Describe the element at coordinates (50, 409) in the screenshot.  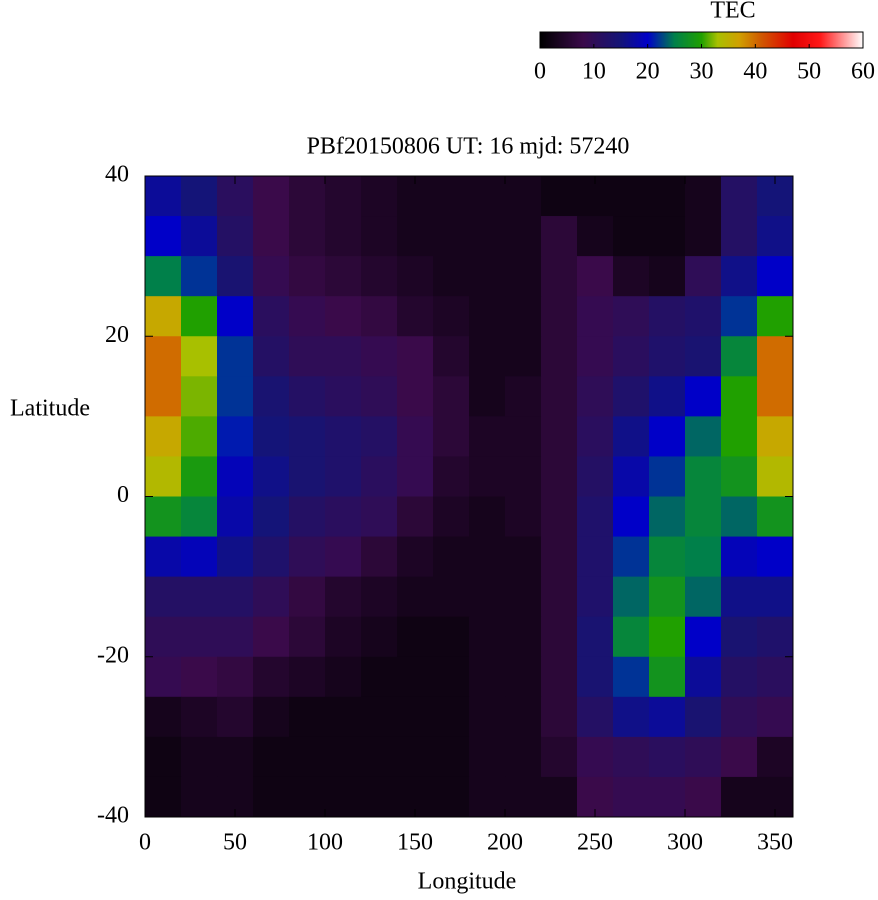
I see `y-axis-label: Latitude` at that location.